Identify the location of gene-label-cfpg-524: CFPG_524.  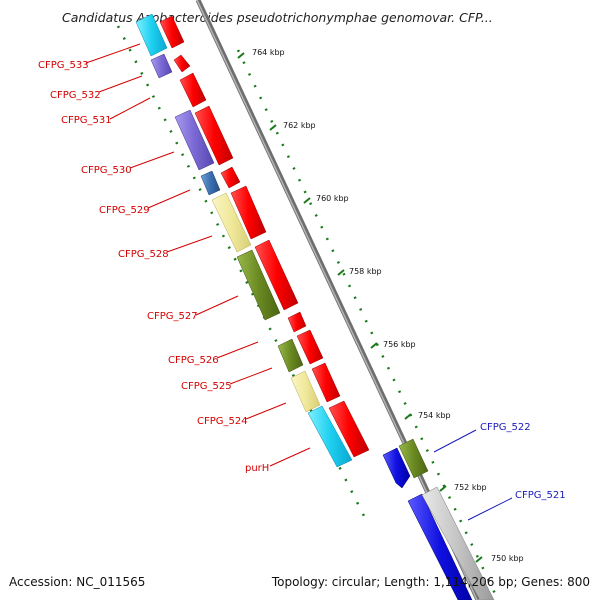
(222, 421).